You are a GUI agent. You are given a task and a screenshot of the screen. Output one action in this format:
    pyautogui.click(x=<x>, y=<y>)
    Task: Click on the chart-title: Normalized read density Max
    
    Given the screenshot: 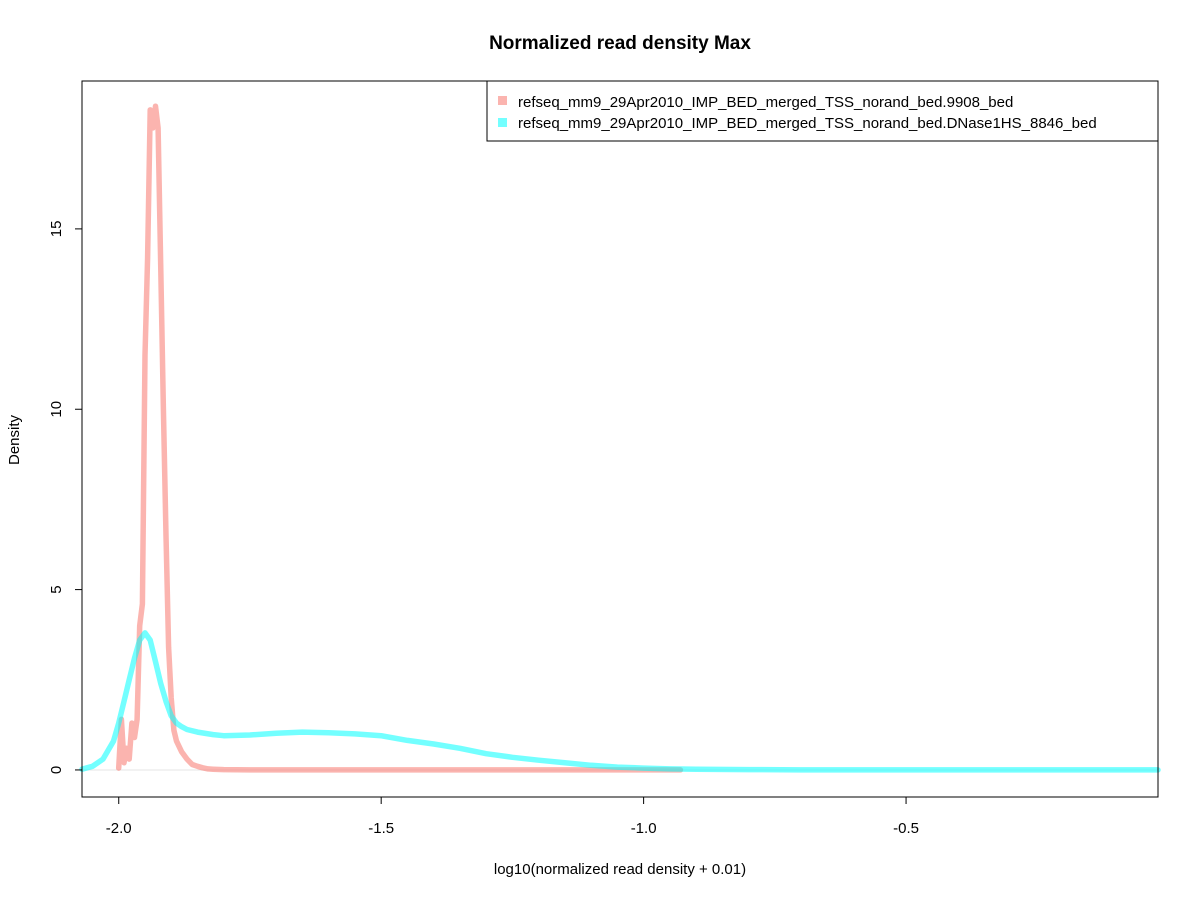 What is the action you would take?
    pyautogui.click(x=620, y=43)
    